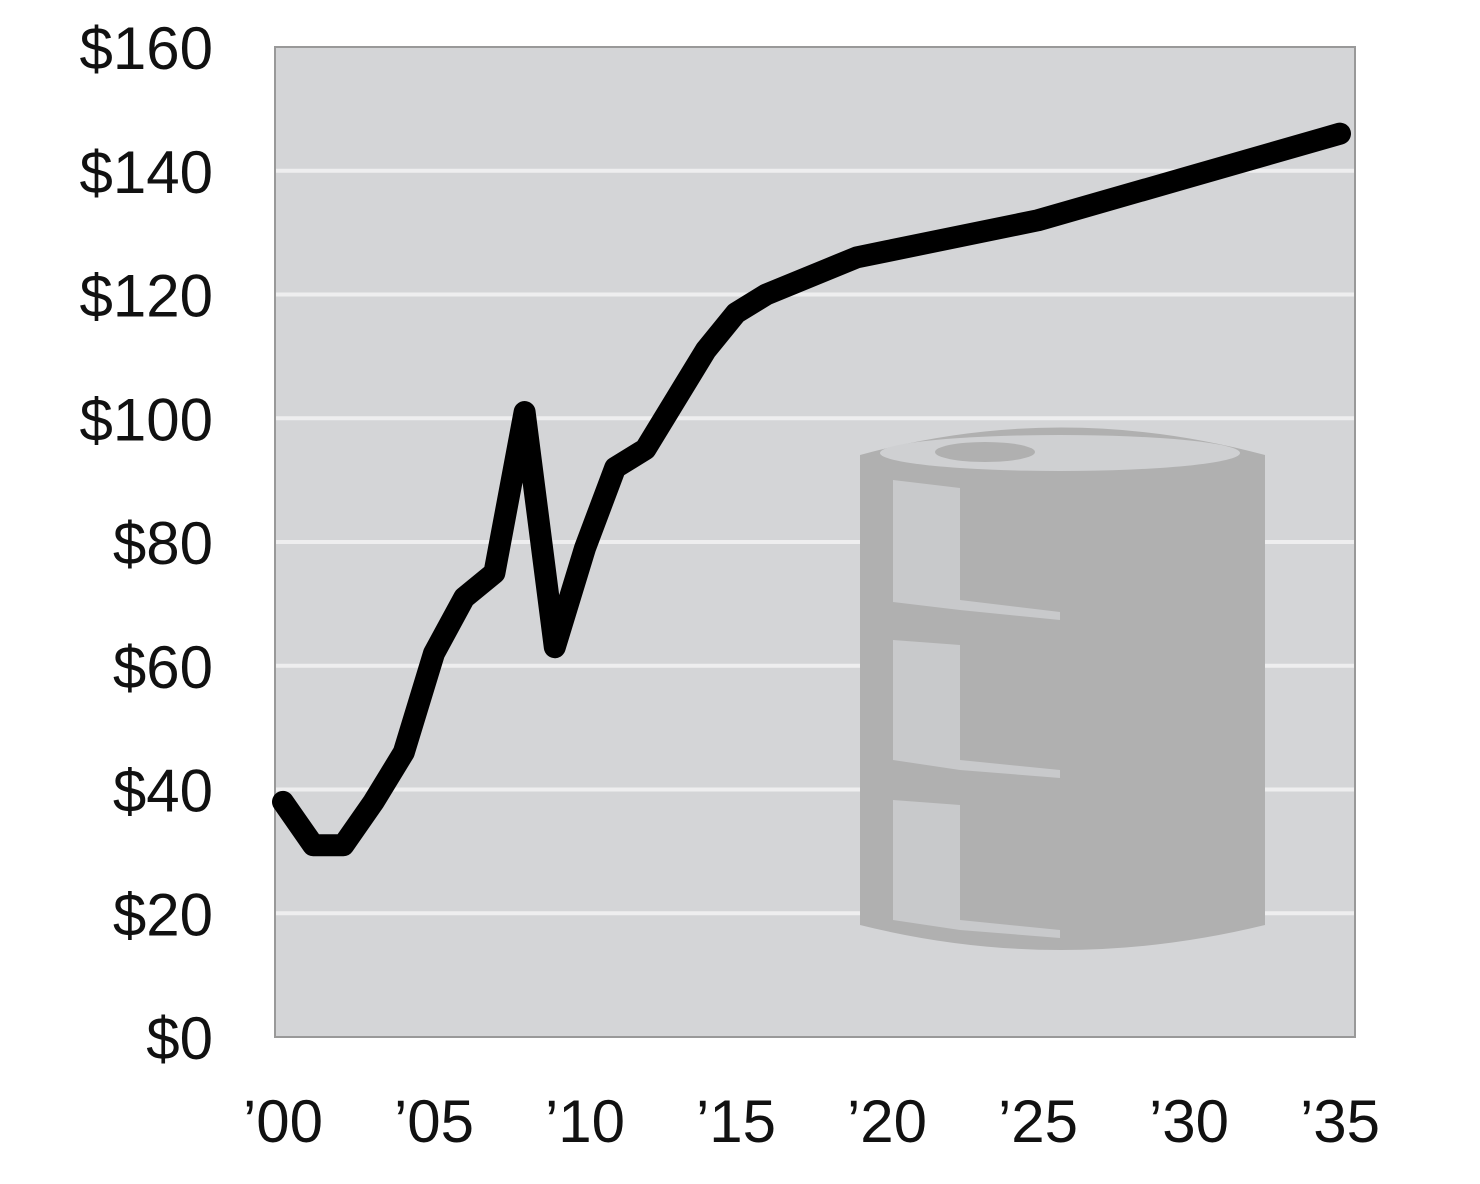 This screenshot has width=1480, height=1184. Describe the element at coordinates (146, 419) in the screenshot. I see `y-tick-label: $100` at that location.